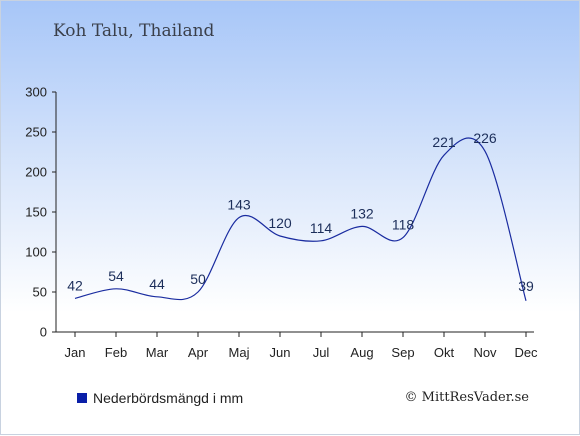 This screenshot has width=580, height=436. What do you see at coordinates (36, 92) in the screenshot?
I see `y-tick-label: 300` at bounding box center [36, 92].